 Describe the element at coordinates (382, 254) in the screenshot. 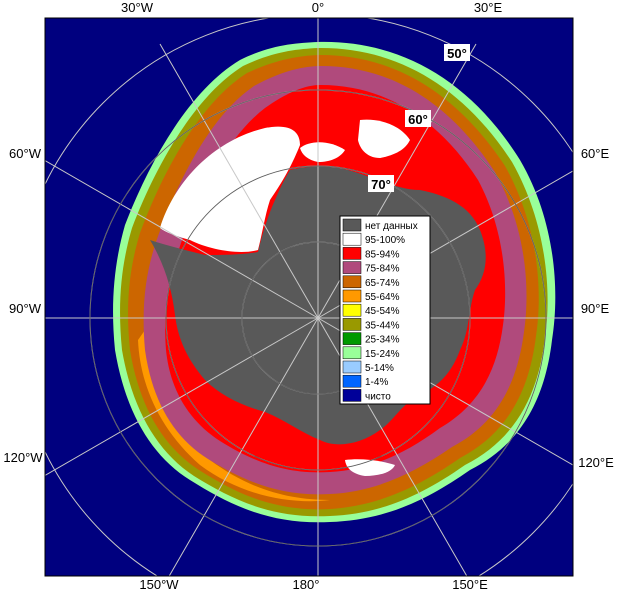

I see `legend-label: 85-94%` at that location.